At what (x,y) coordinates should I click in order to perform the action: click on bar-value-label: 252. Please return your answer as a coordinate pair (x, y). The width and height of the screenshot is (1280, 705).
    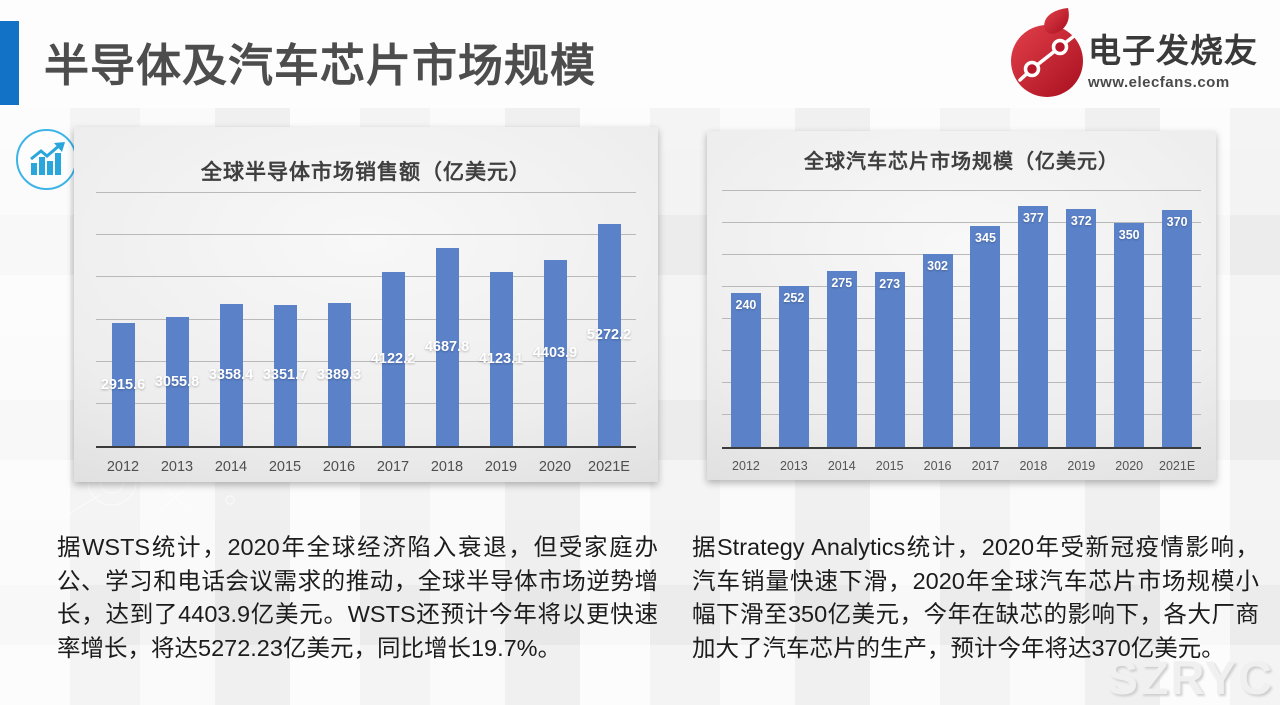
    Looking at the image, I should click on (794, 297).